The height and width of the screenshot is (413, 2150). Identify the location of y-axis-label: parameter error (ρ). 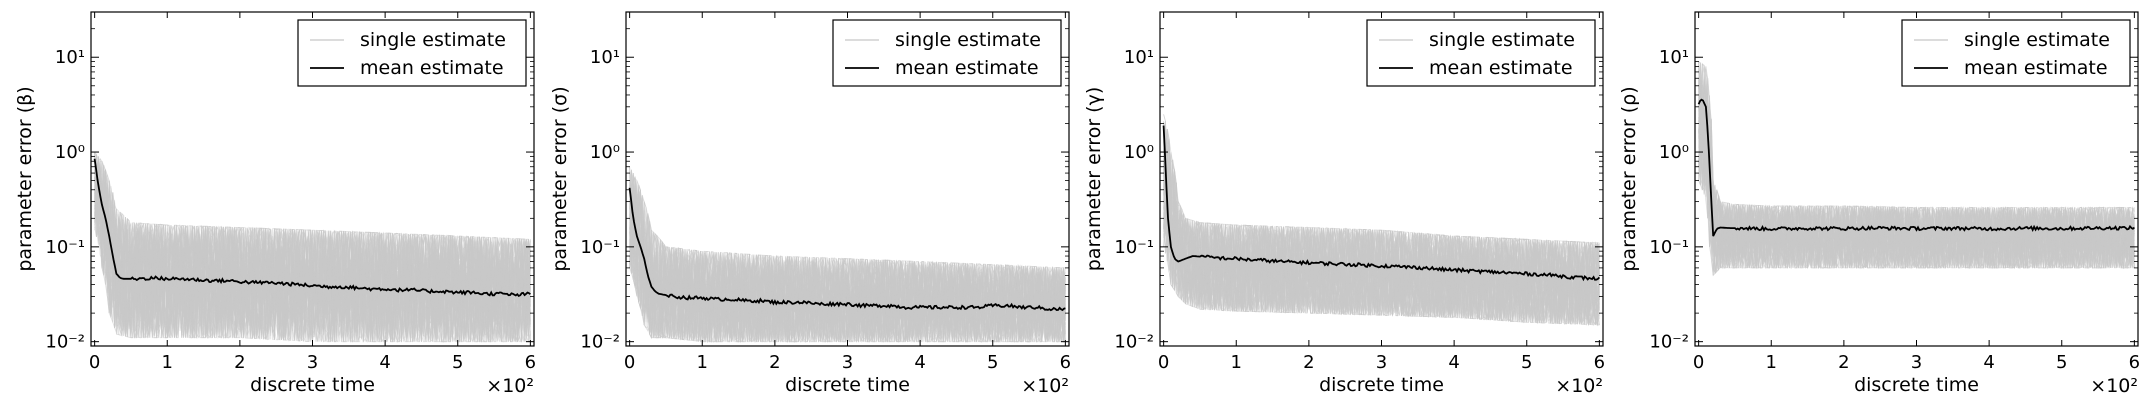
(1629, 178).